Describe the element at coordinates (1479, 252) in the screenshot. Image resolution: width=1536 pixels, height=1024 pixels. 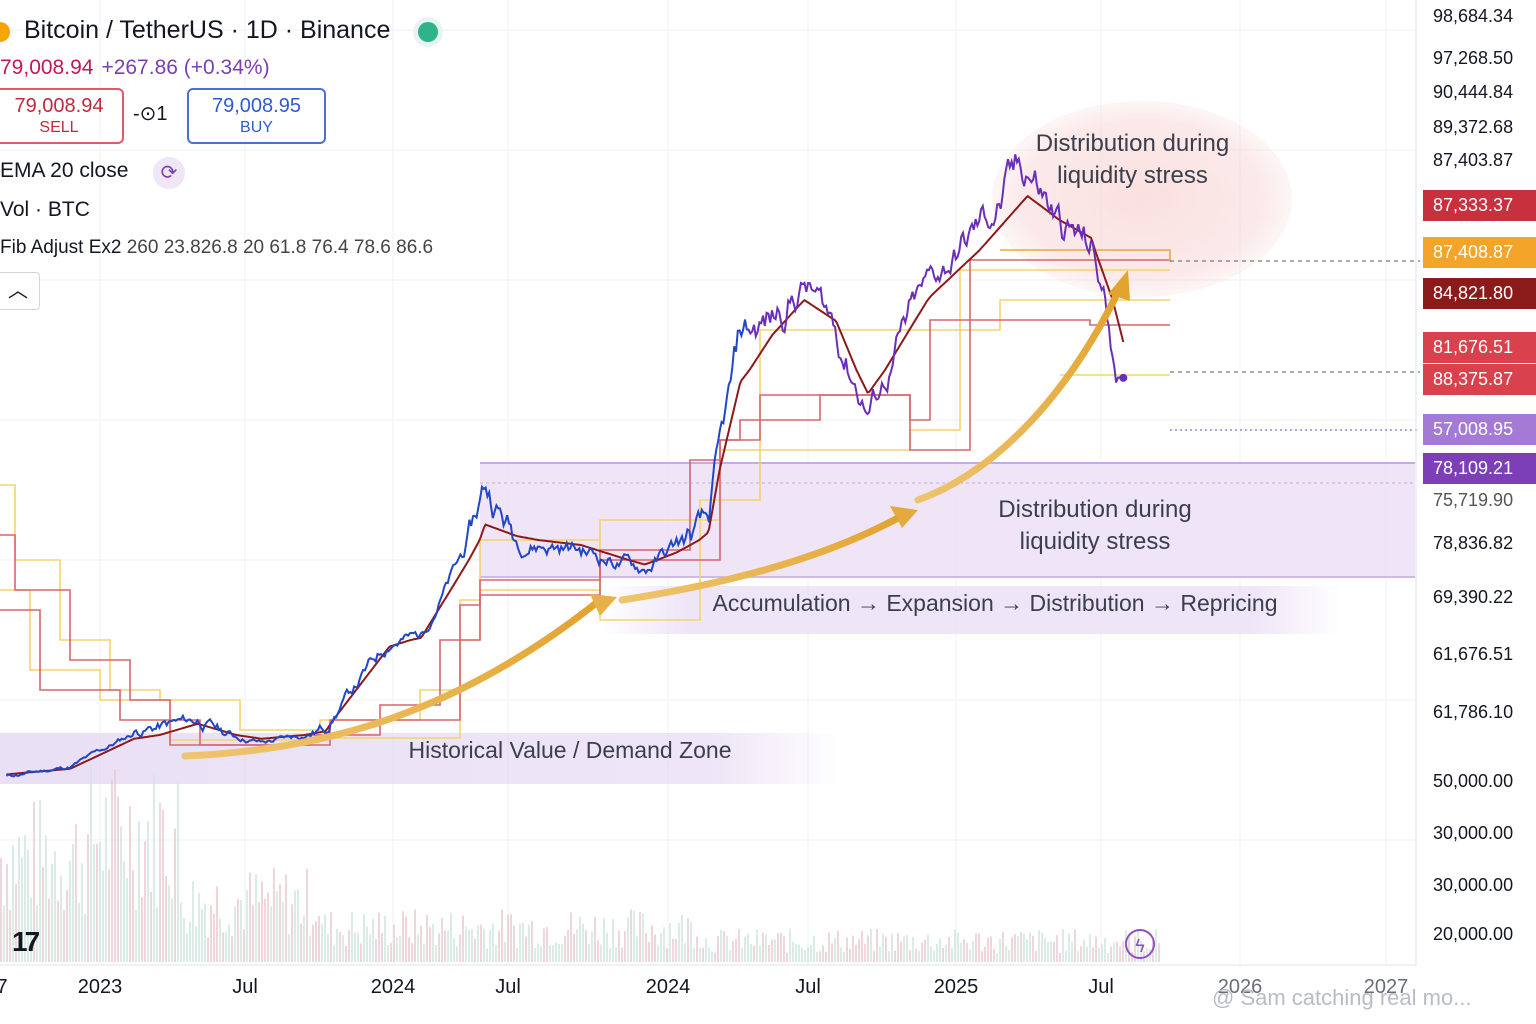
I see `price-badge: 87,408.87` at that location.